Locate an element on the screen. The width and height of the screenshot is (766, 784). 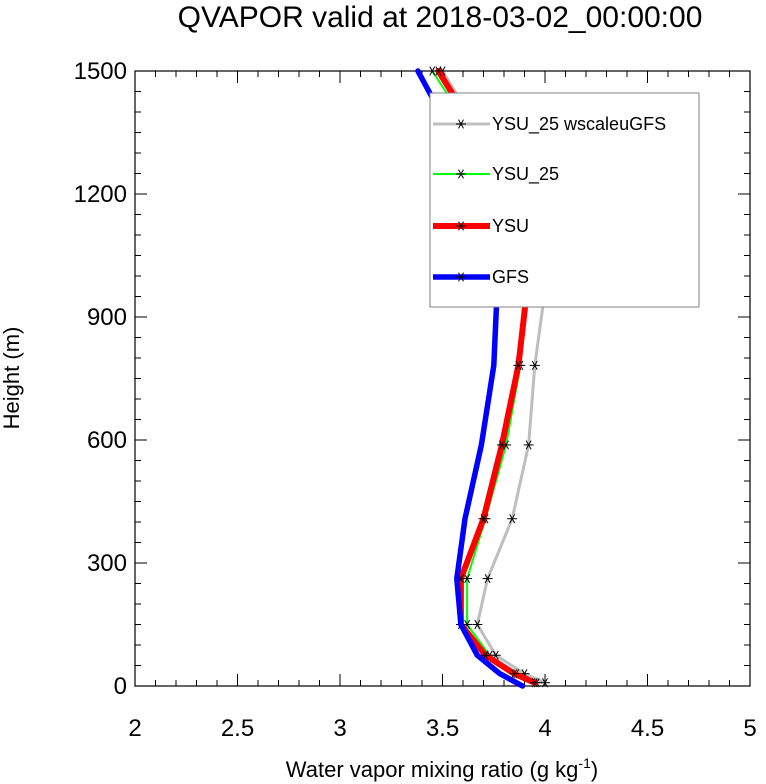
x-tick-label: 2.5 is located at coordinates (237, 728).